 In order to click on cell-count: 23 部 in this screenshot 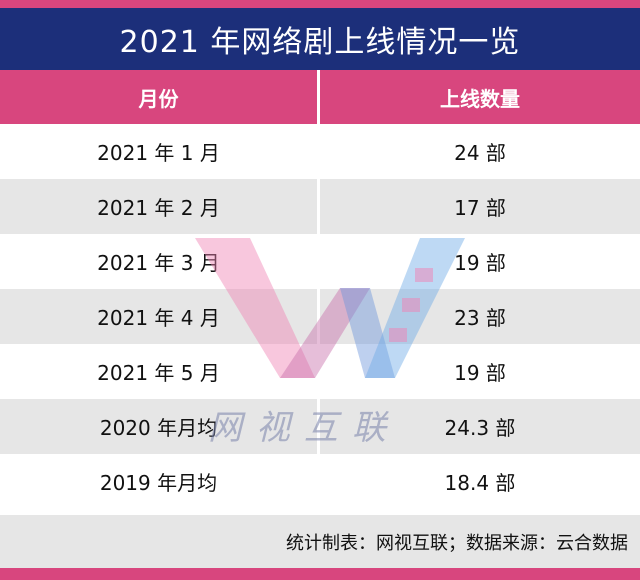, I will do `click(480, 318)`.